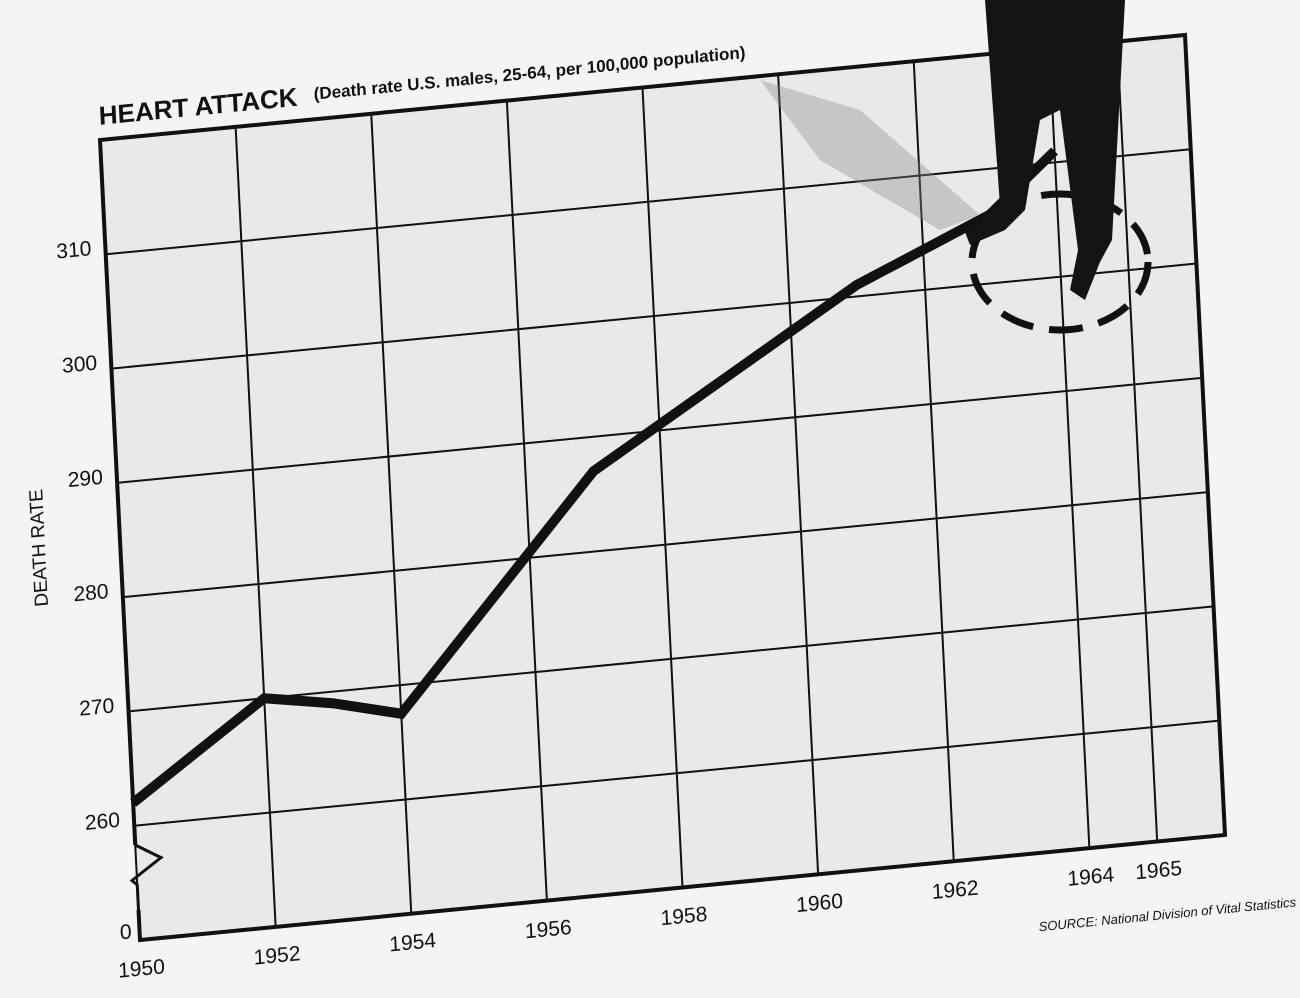 The height and width of the screenshot is (998, 1300). Describe the element at coordinates (142, 968) in the screenshot. I see `x-tick-label: 1950` at that location.